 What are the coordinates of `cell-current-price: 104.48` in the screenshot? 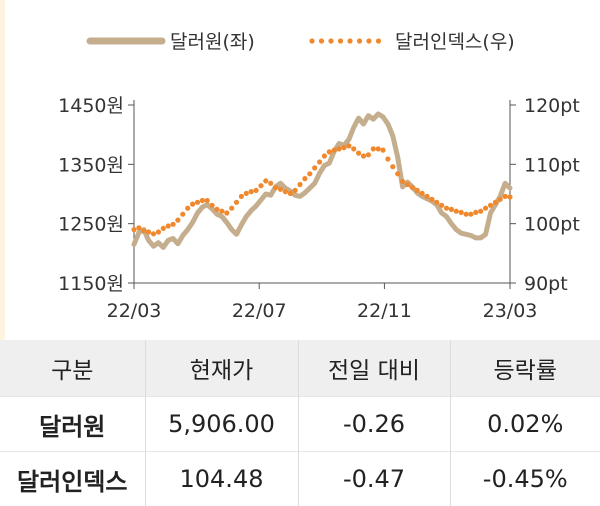 It's located at (221, 479).